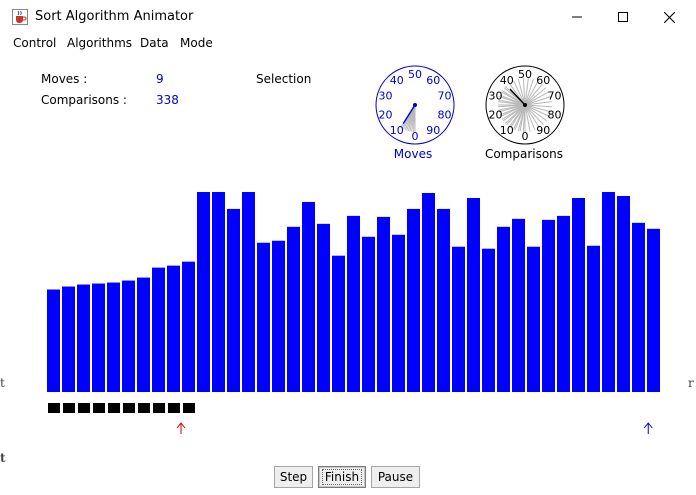 The height and width of the screenshot is (495, 696). I want to click on dial-tick-label: 10, so click(507, 130).